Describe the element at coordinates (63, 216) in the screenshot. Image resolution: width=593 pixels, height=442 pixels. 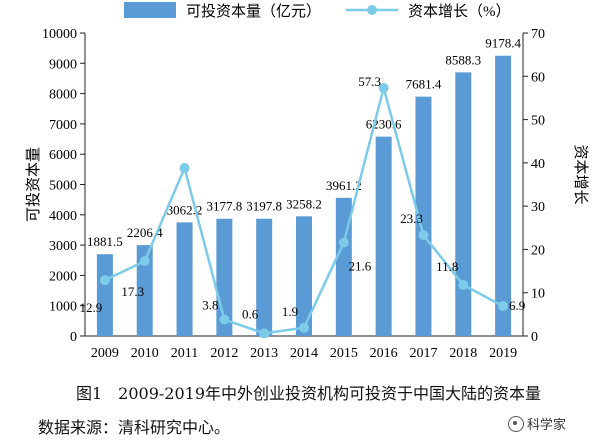
I see `y-tick-label: 4000` at that location.